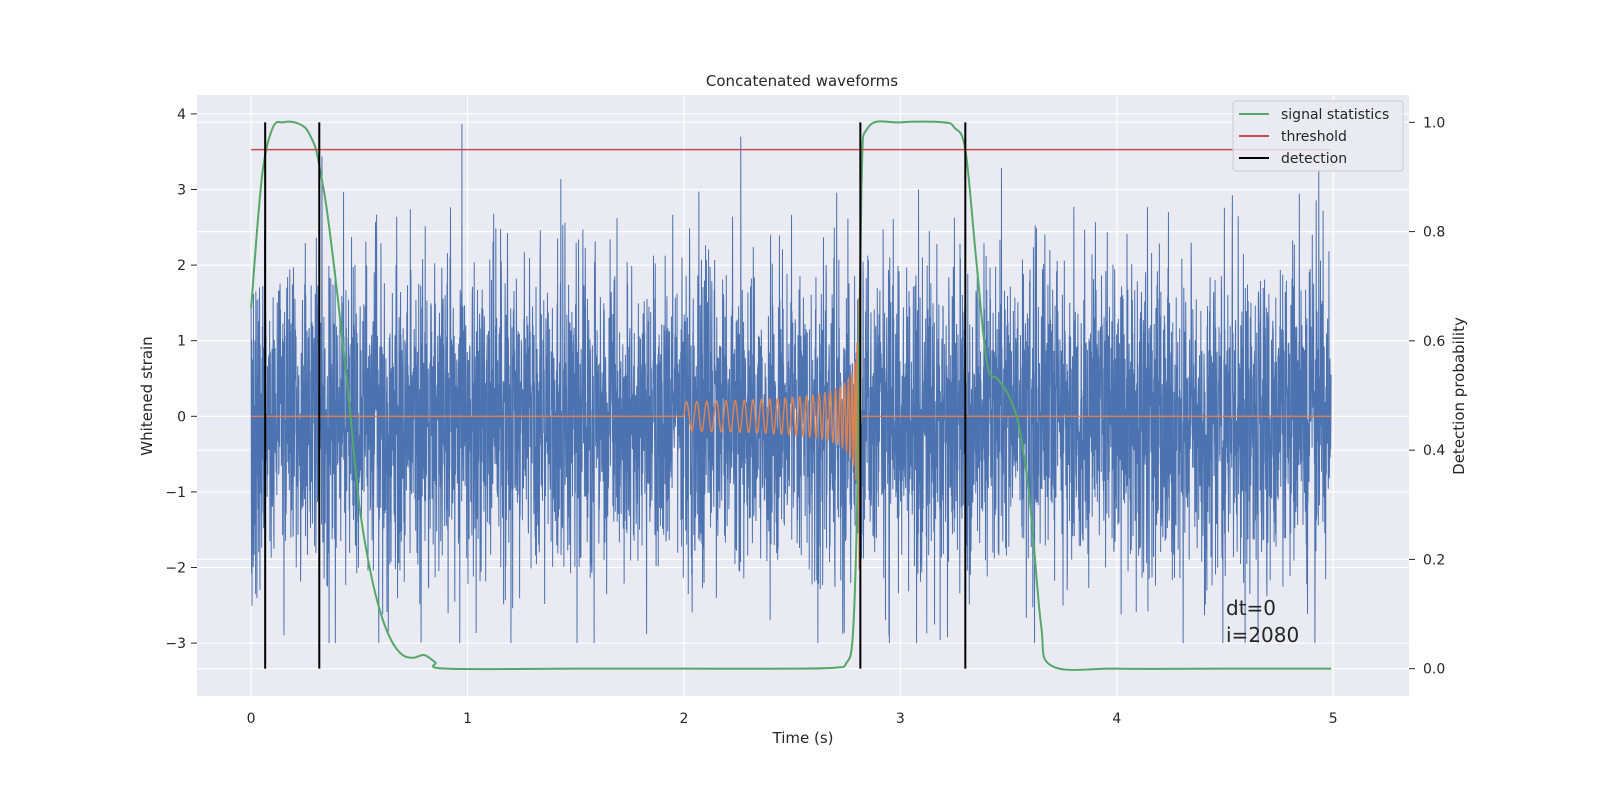 Image resolution: width=1600 pixels, height=800 pixels. I want to click on x-tick-label: 1, so click(467, 719).